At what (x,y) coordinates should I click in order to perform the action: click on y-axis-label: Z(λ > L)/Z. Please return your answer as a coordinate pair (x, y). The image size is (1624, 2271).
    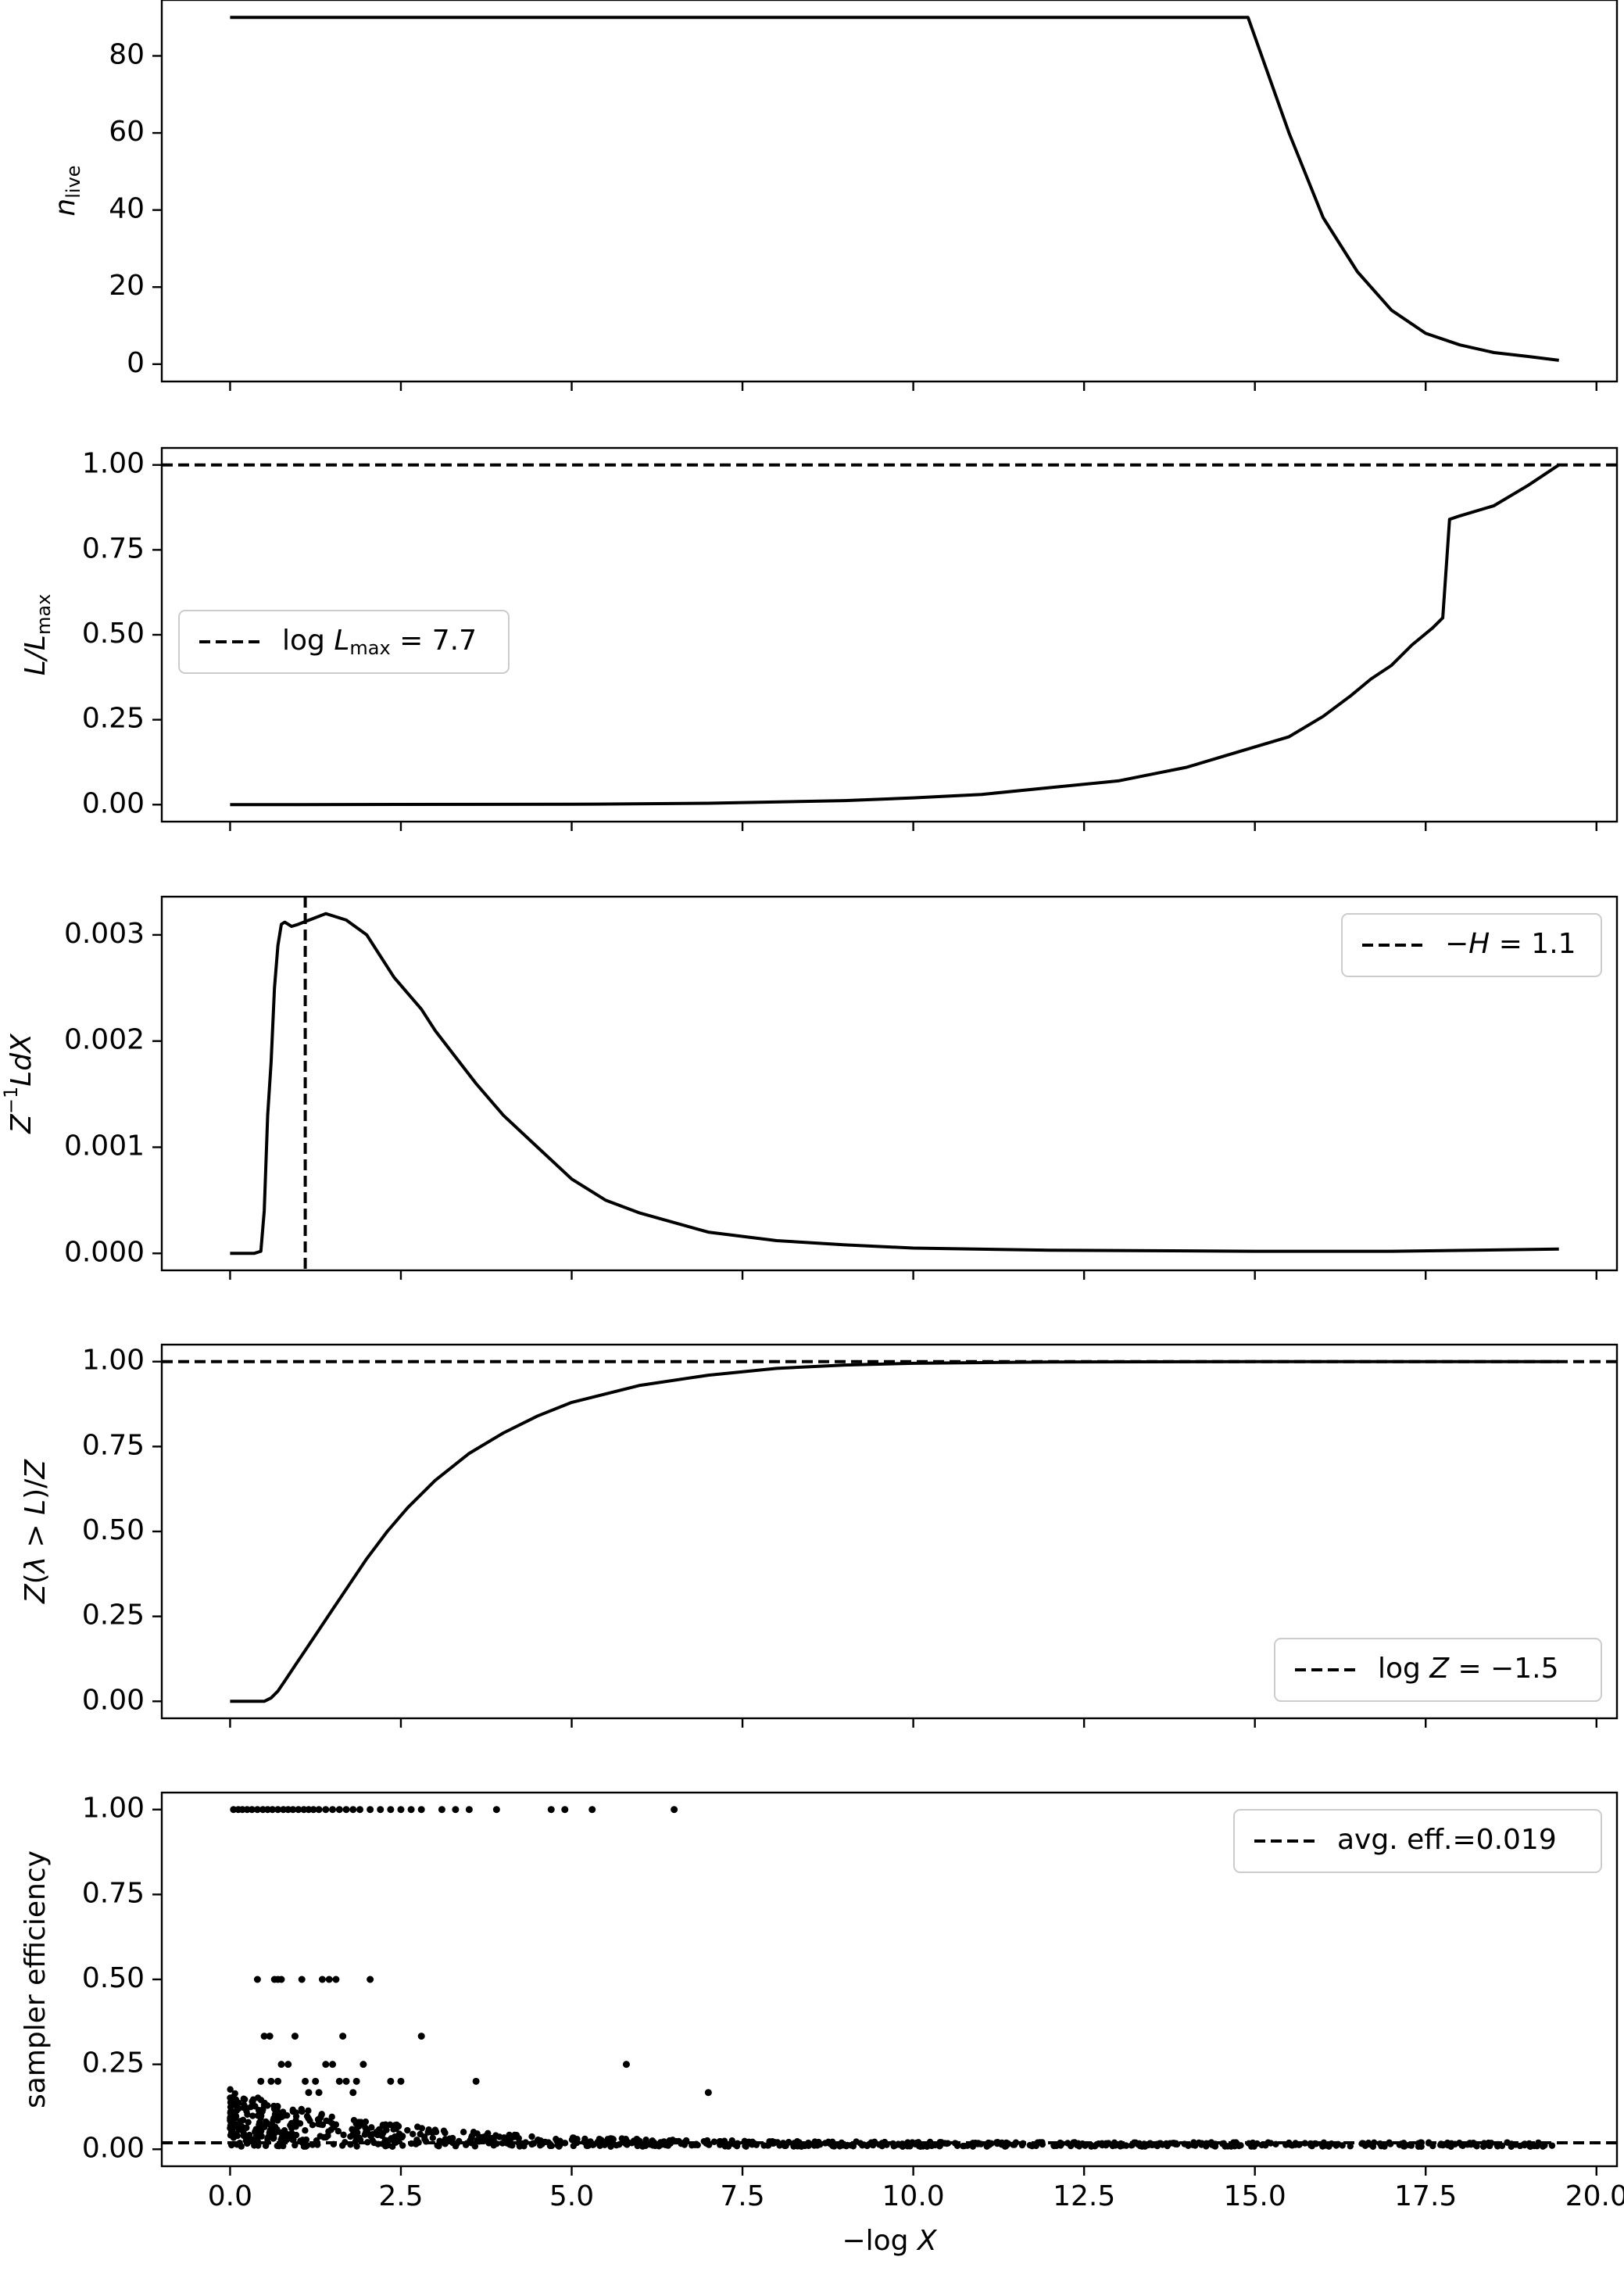
    Looking at the image, I should click on (36, 1531).